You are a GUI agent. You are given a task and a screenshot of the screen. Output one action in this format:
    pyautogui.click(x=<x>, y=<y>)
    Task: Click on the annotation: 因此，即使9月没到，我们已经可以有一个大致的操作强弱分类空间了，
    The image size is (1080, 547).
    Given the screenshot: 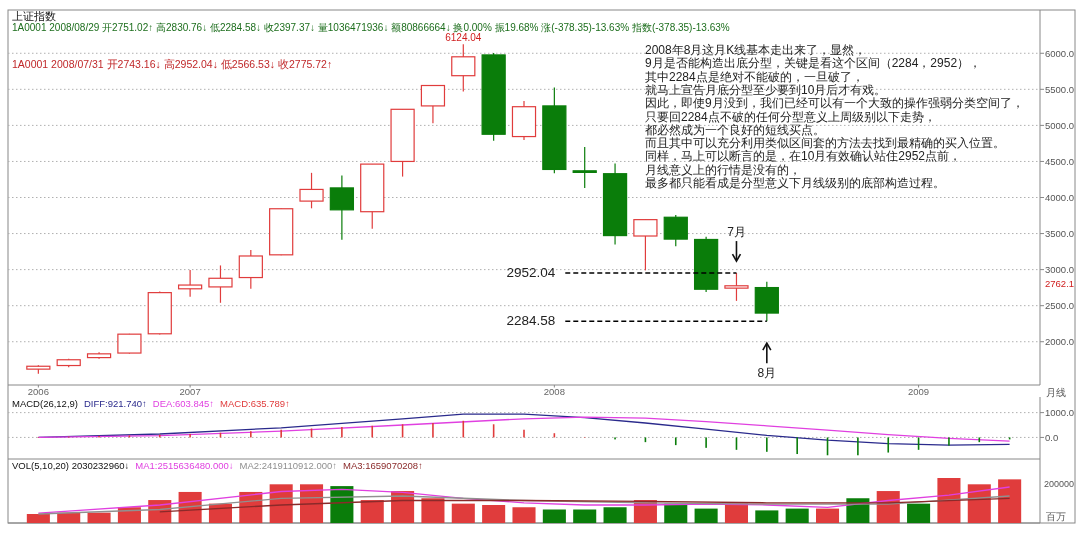 What is the action you would take?
    pyautogui.click(x=834, y=103)
    